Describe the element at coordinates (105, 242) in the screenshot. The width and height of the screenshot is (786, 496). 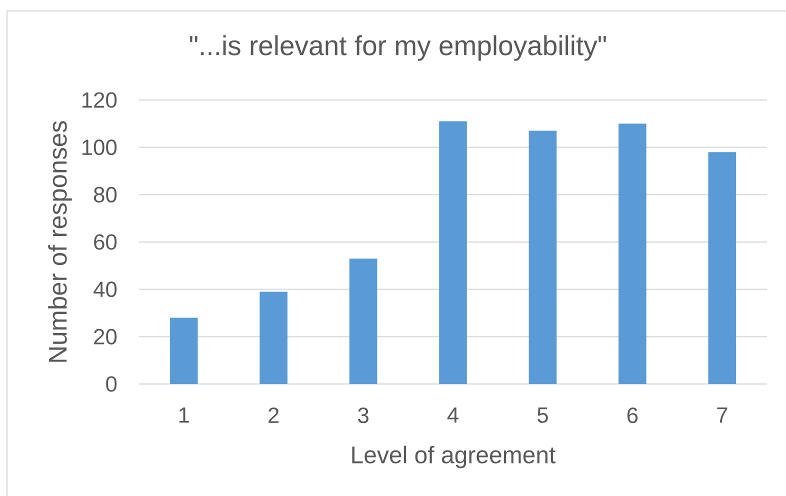
I see `y-tick-label: 60` at that location.